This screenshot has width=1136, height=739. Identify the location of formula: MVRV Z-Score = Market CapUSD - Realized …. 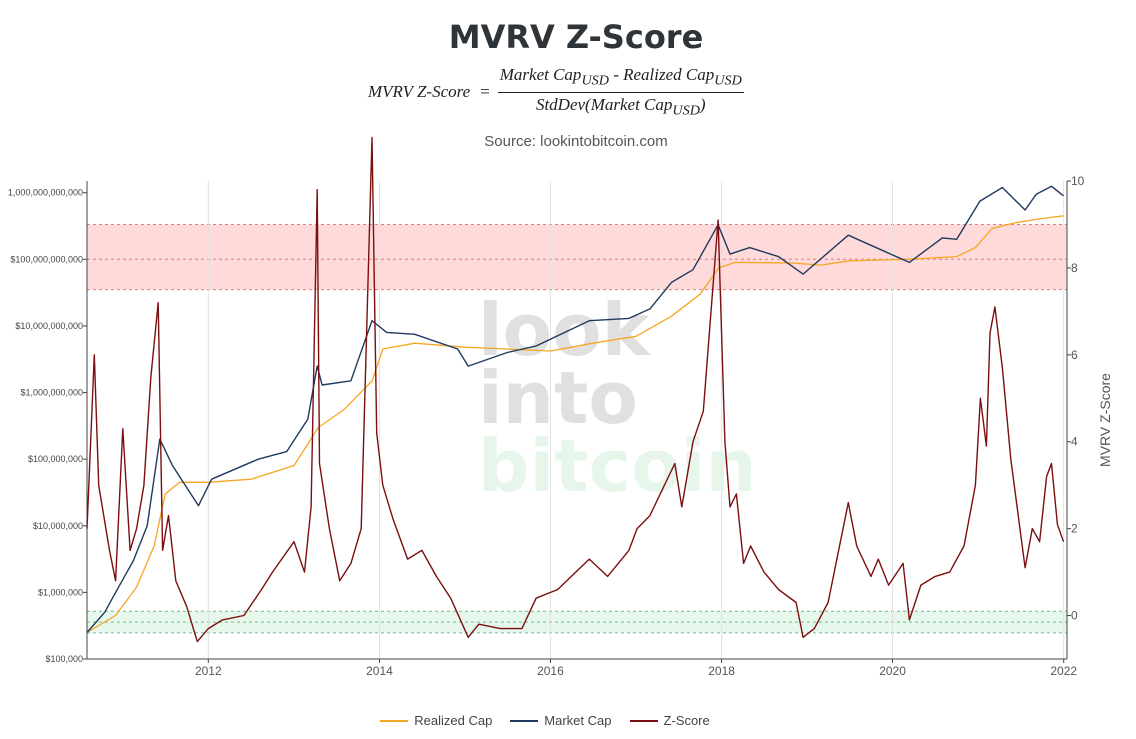
(556, 92).